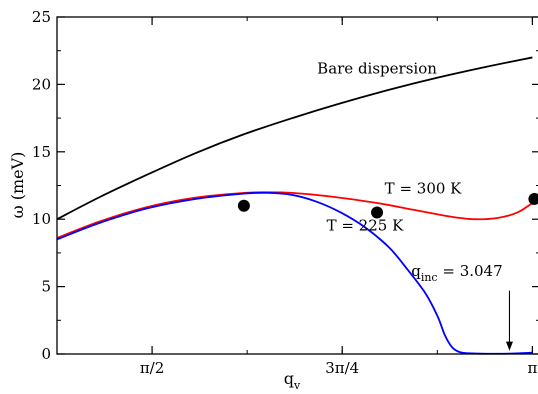 The width and height of the screenshot is (538, 394). Describe the element at coordinates (41, 84) in the screenshot. I see `y-tick-label: 20` at that location.